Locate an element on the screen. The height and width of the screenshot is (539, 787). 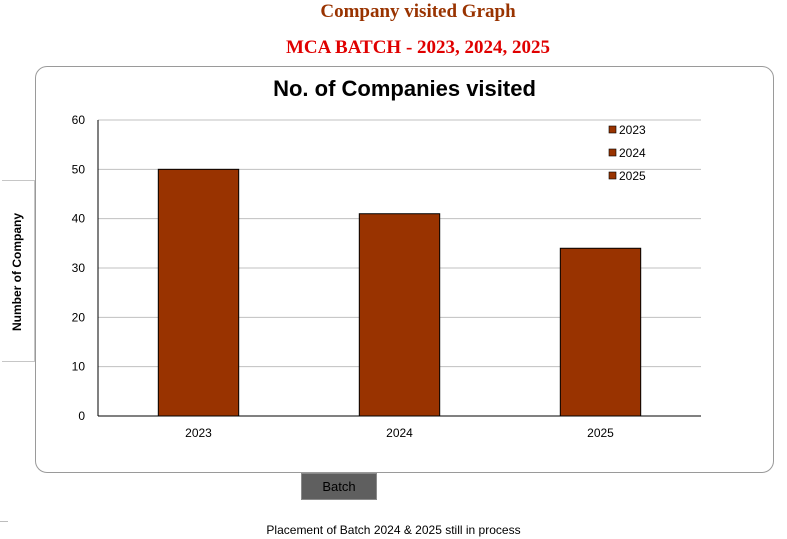
divider is located at coordinates (4, 521).